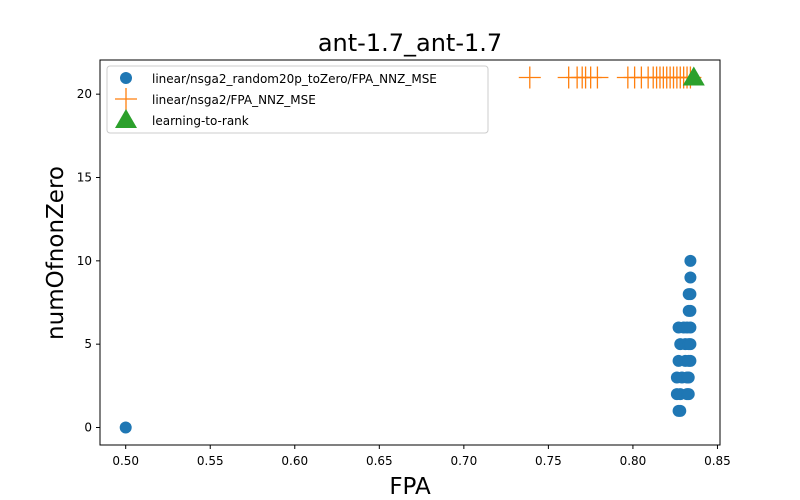 Image resolution: width=800 pixels, height=500 pixels. What do you see at coordinates (200, 121) in the screenshot?
I see `legend-label-series-3: learning-to-rank` at bounding box center [200, 121].